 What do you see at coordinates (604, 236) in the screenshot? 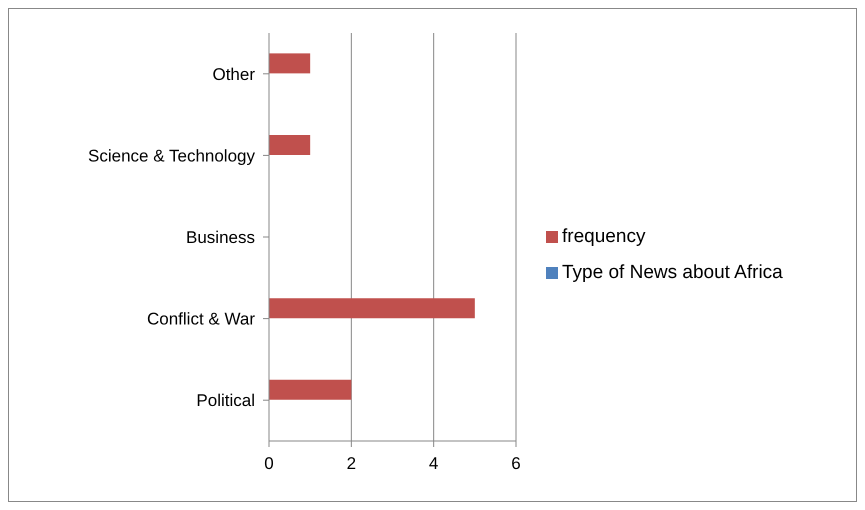
I see `legend-label: frequency` at bounding box center [604, 236].